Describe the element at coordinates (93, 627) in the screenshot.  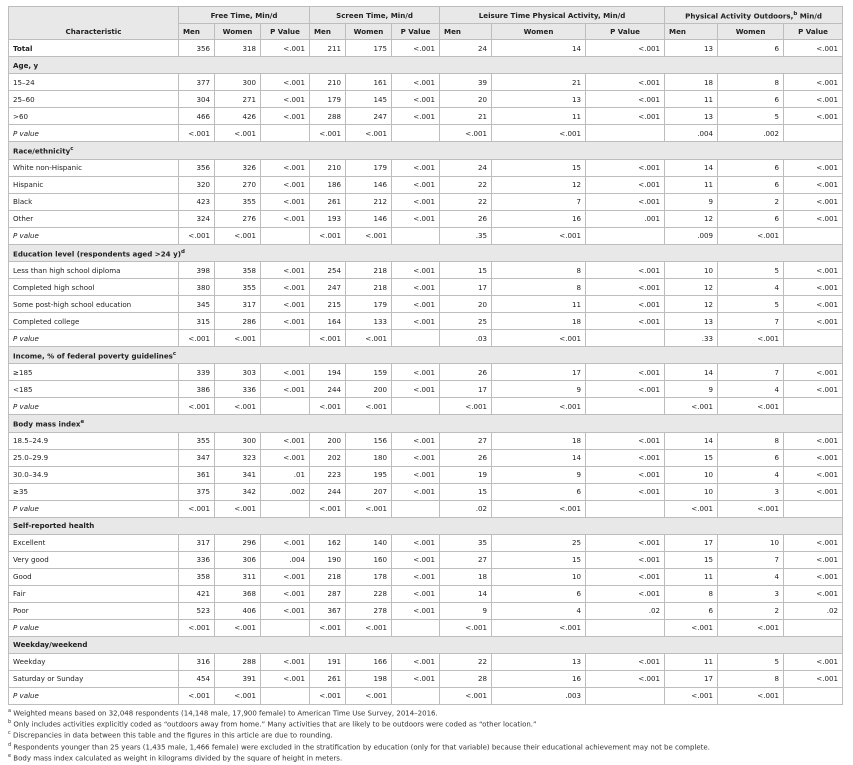
I see `row-label: P value` at that location.